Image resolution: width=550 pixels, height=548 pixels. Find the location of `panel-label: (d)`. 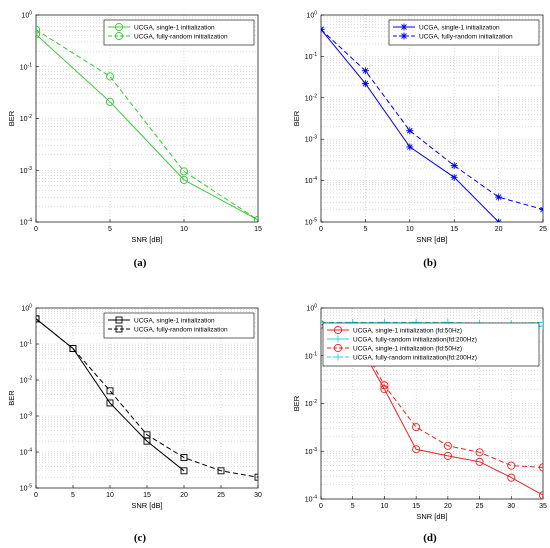

panel-label: (d) is located at coordinates (430, 538).